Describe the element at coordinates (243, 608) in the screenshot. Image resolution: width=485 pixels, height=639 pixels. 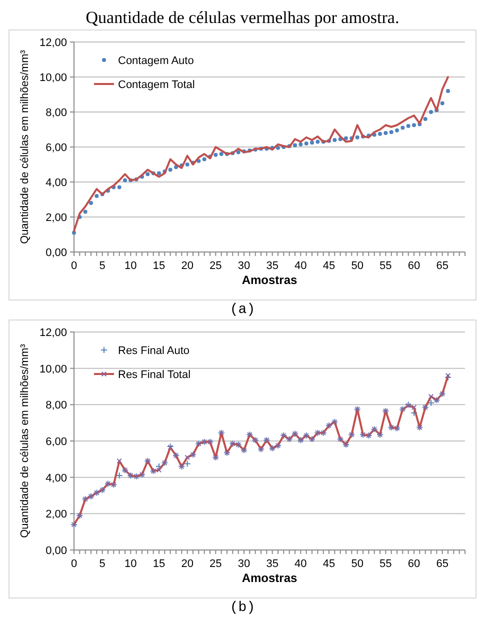
I see `text: (b)` at that location.